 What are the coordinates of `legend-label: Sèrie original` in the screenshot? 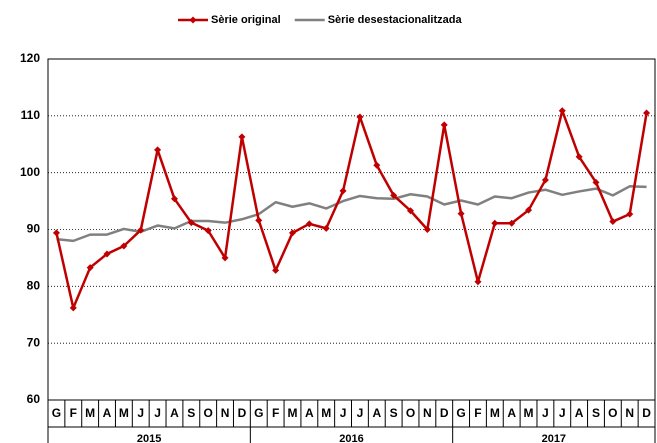 It's located at (246, 20).